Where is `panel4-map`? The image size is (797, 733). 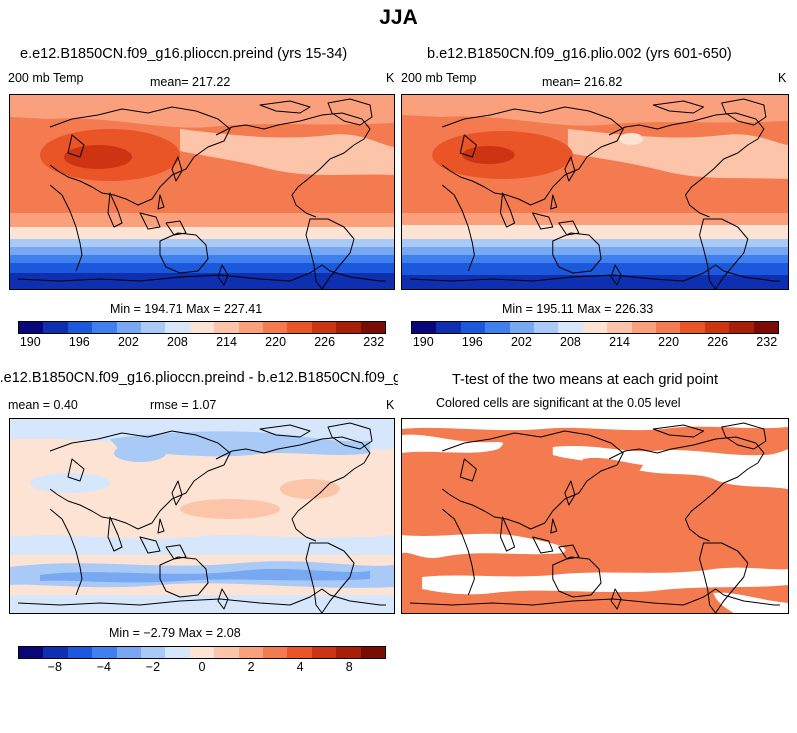
panel4-map is located at coordinates (595, 516).